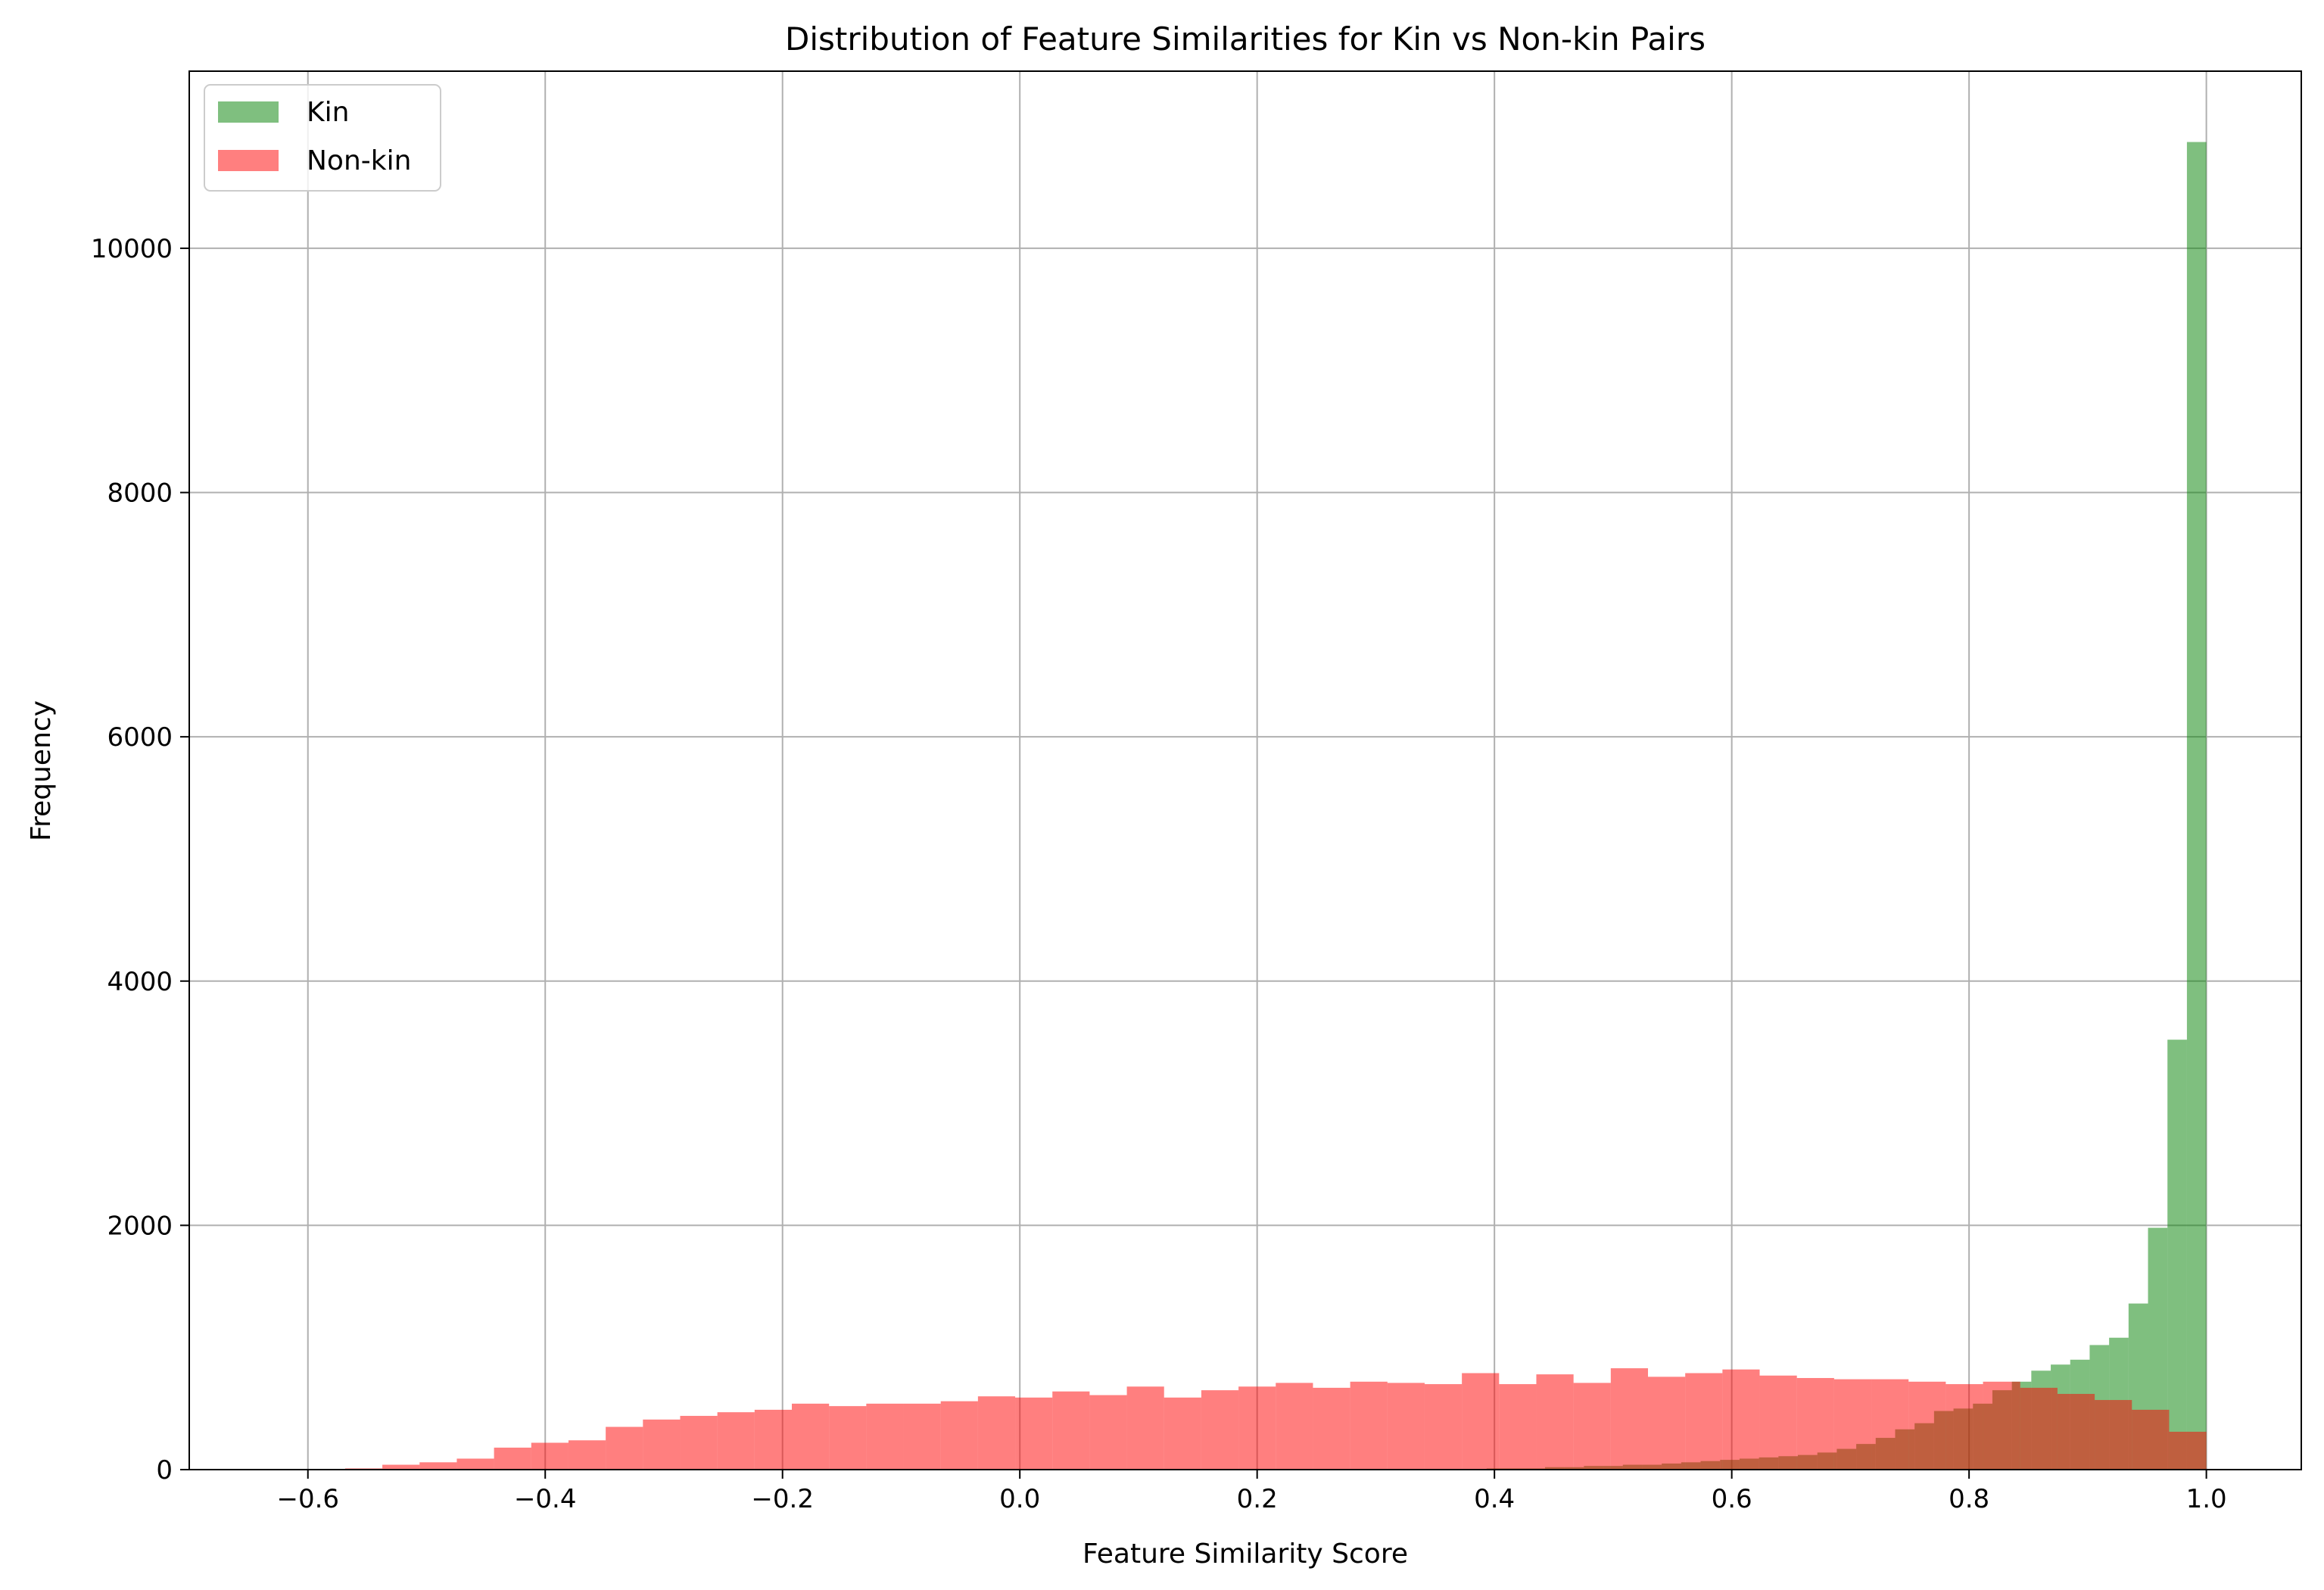 This screenshot has width=2324, height=1590. Describe the element at coordinates (248, 112) in the screenshot. I see `legend-swatch-kin` at that location.